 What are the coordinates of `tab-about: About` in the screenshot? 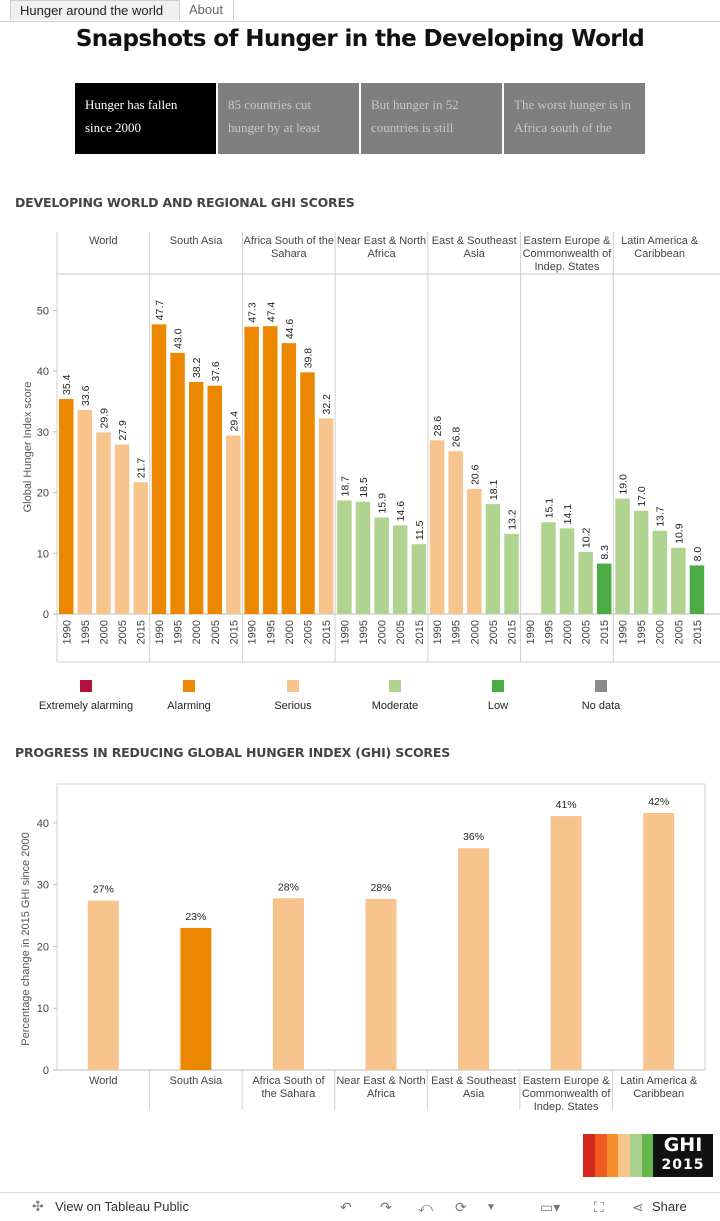 It's located at (207, 10).